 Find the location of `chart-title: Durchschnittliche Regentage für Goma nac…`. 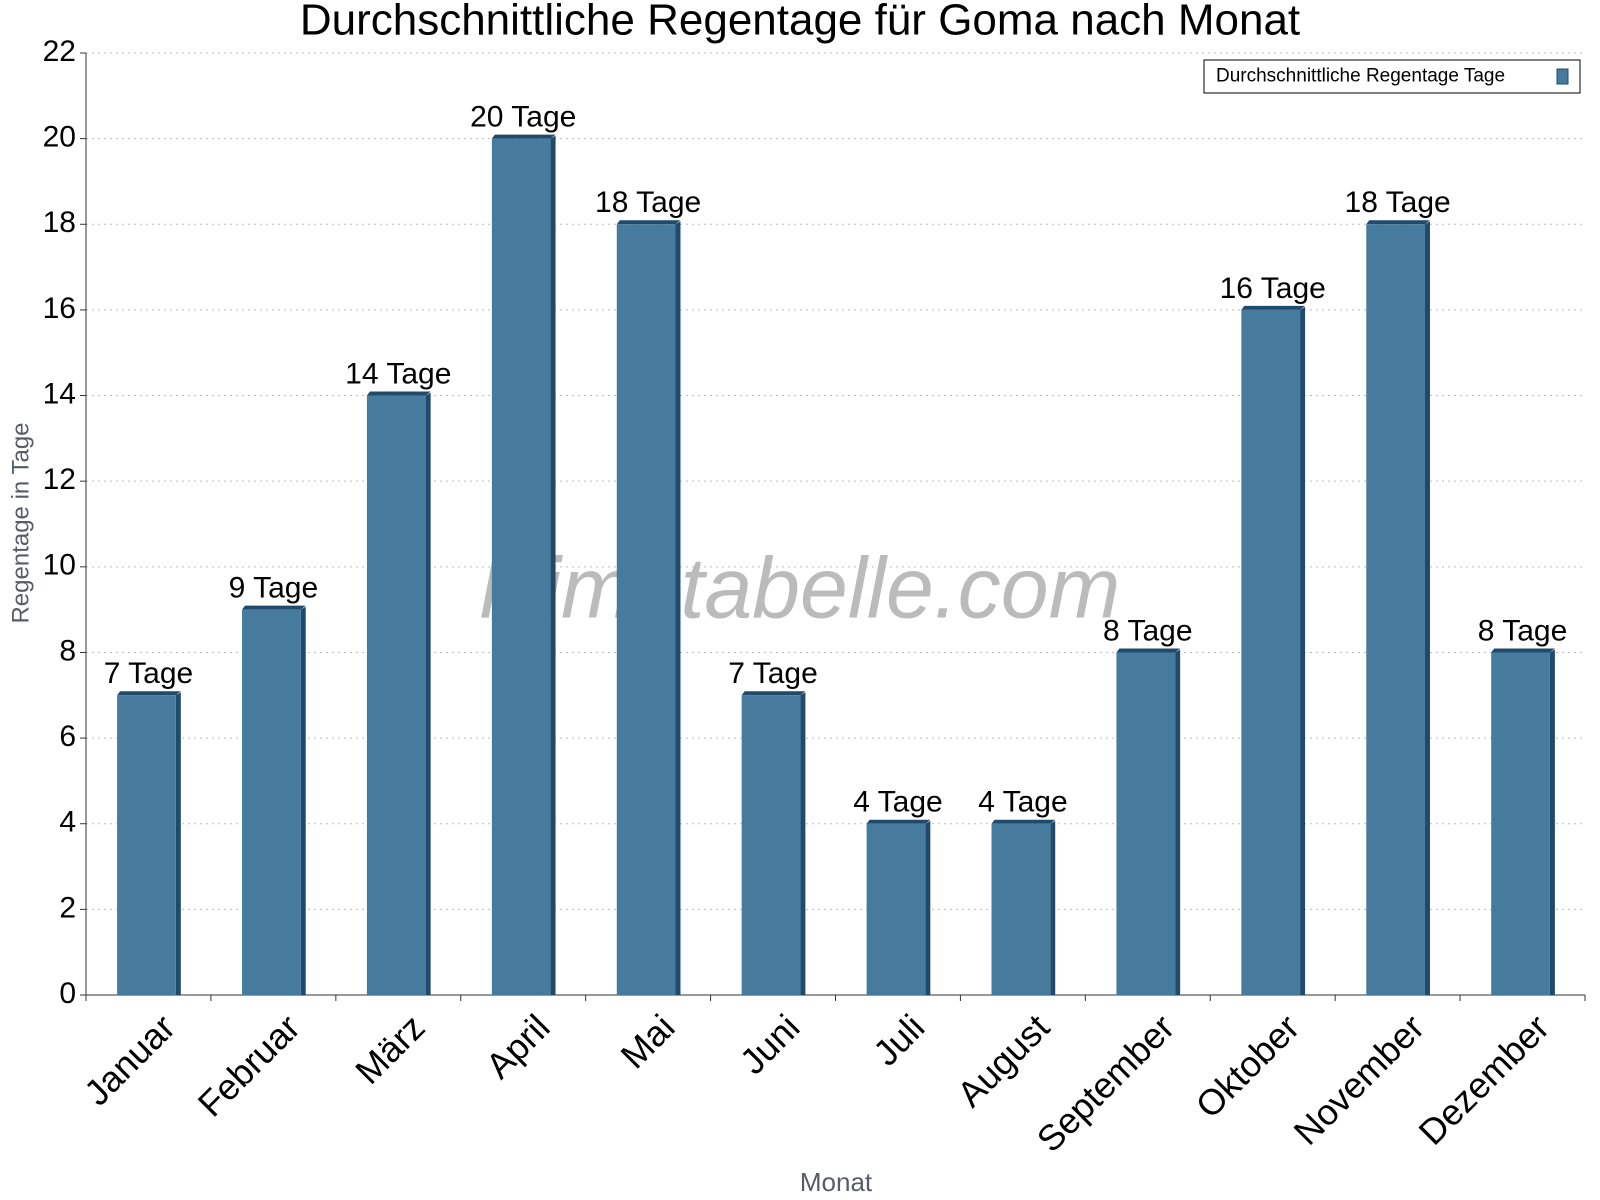

chart-title: Durchschnittliche Regentage für Goma nac… is located at coordinates (800, 22).